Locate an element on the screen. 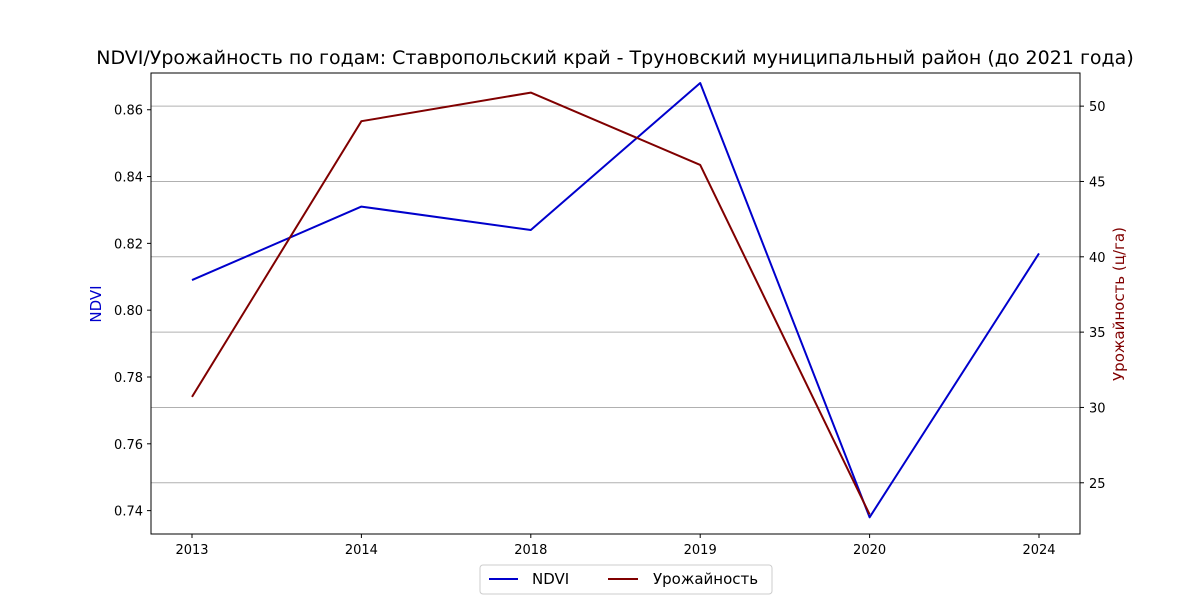  y-left-tick-label: 0.82 is located at coordinates (128, 244).